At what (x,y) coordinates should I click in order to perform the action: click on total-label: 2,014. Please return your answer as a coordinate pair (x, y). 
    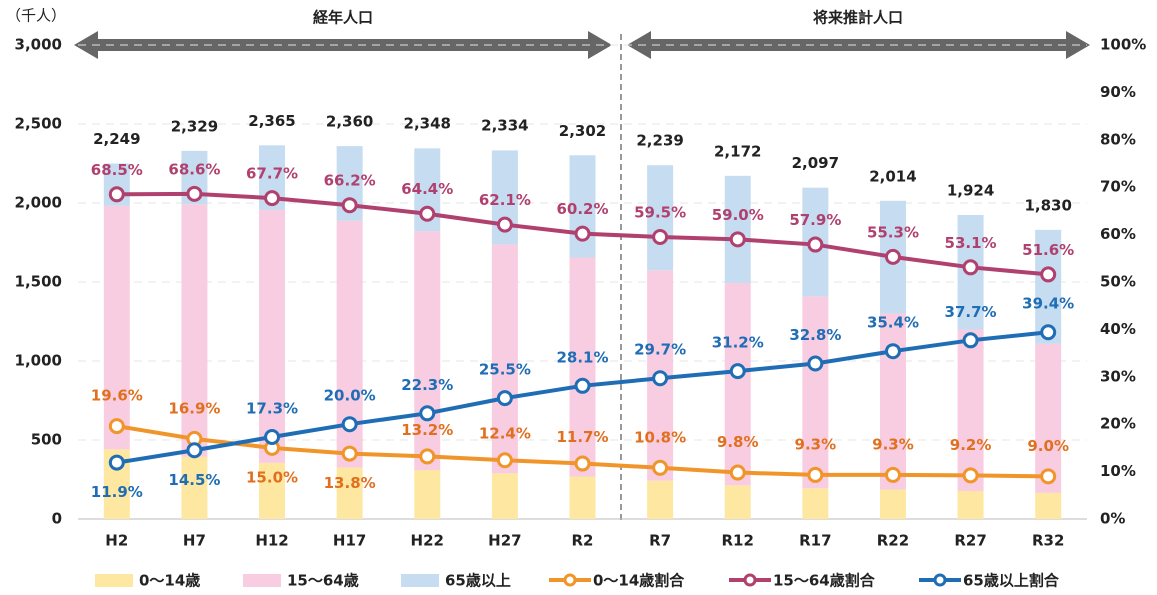
    Looking at the image, I should click on (892, 176).